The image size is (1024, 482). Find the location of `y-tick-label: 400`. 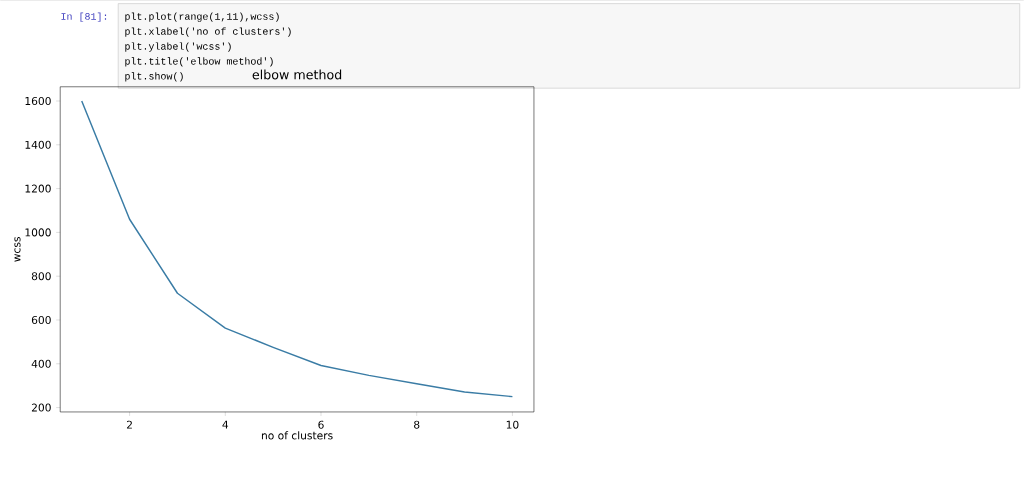

y-tick-label: 400 is located at coordinates (41, 363).